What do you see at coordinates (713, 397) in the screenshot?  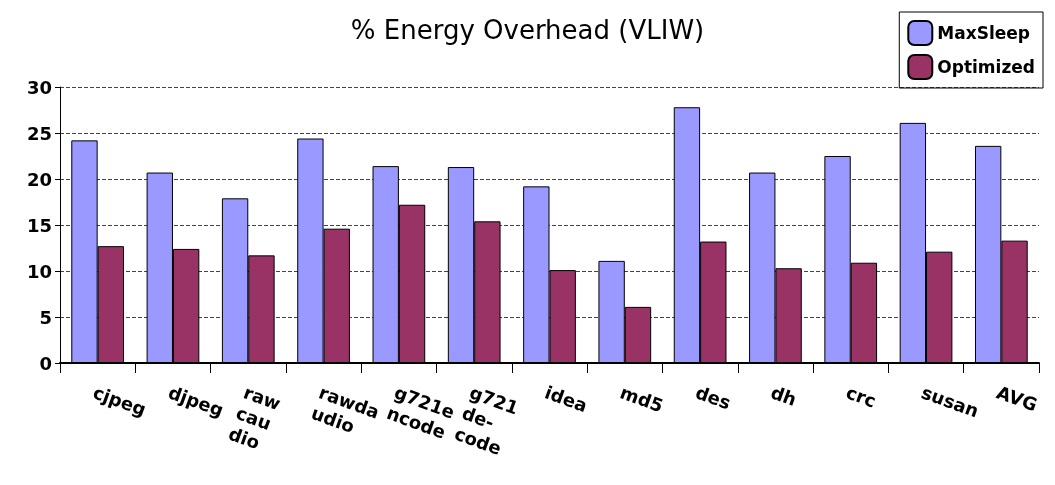 I see `x-tick-label: des` at bounding box center [713, 397].